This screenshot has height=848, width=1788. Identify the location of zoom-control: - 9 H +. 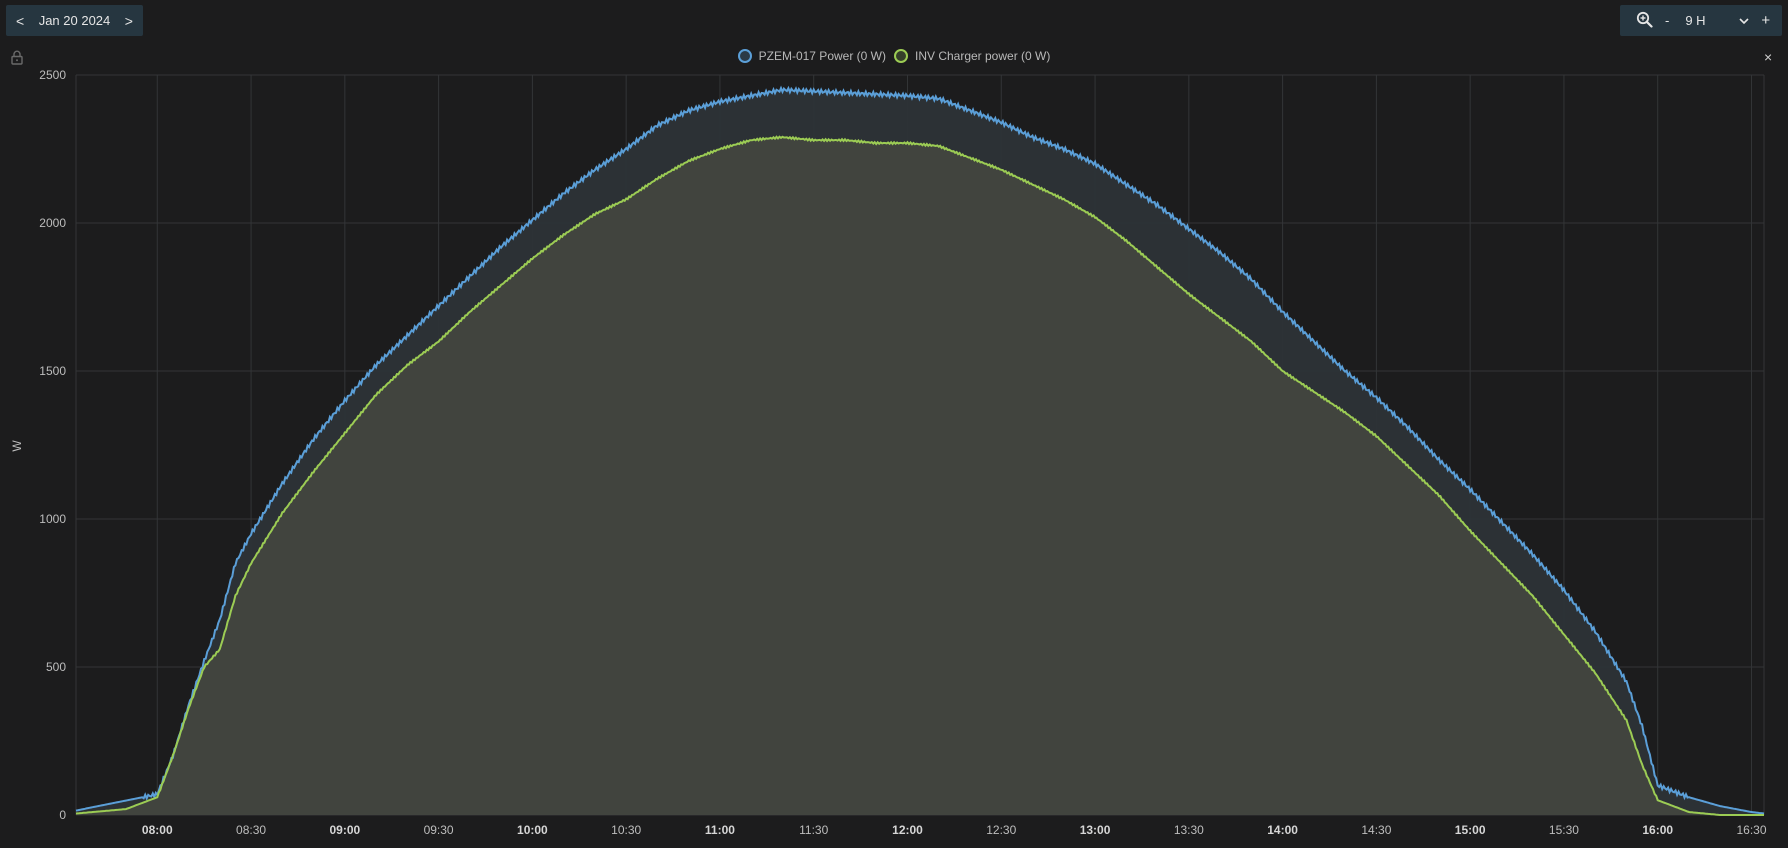
(1701, 20).